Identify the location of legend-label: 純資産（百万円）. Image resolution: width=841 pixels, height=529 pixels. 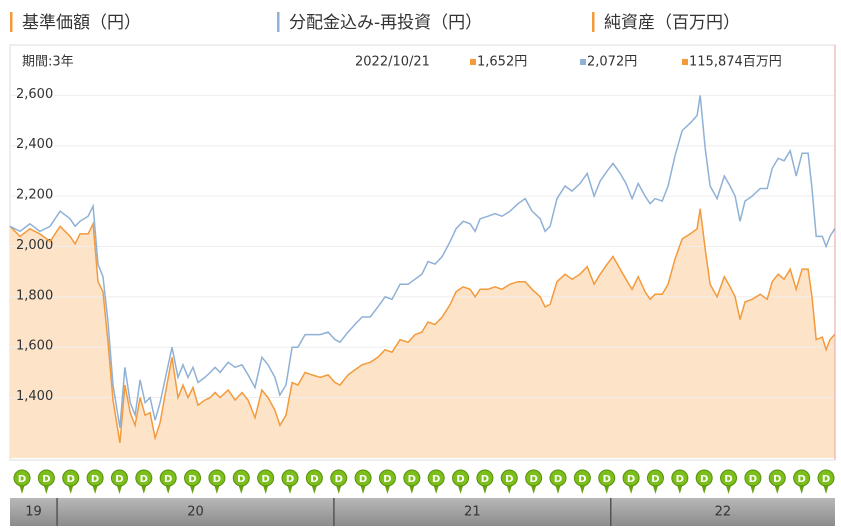
(672, 23).